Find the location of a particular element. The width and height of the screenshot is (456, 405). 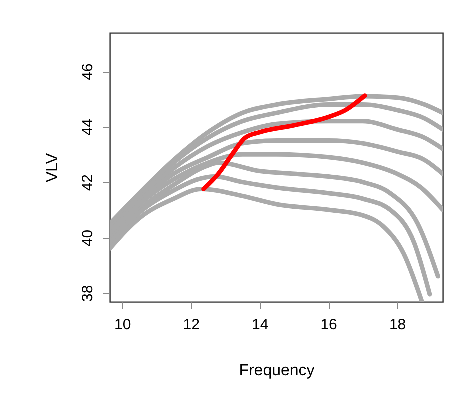

y-tick-label: 38 is located at coordinates (88, 293).